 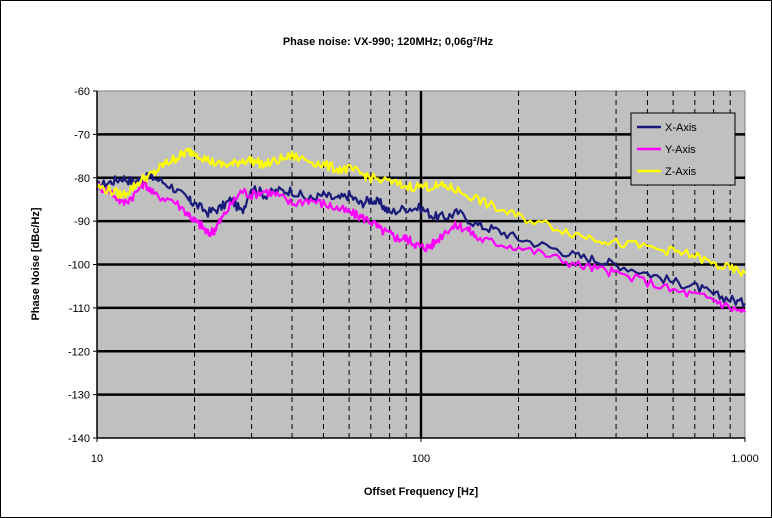 What do you see at coordinates (681, 128) in the screenshot?
I see `legend-label: X-Axis` at bounding box center [681, 128].